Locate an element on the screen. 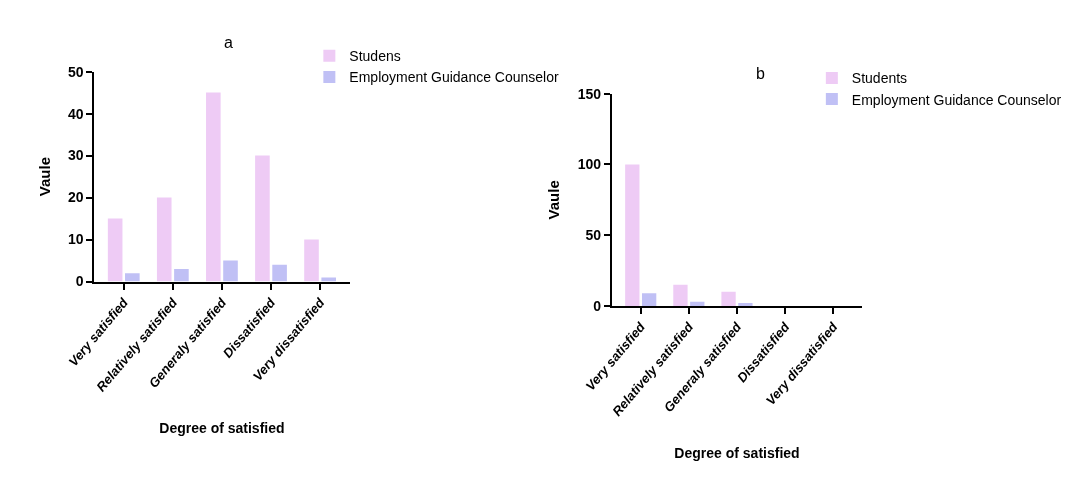 The width and height of the screenshot is (1077, 479). chart-title: b is located at coordinates (760, 73).